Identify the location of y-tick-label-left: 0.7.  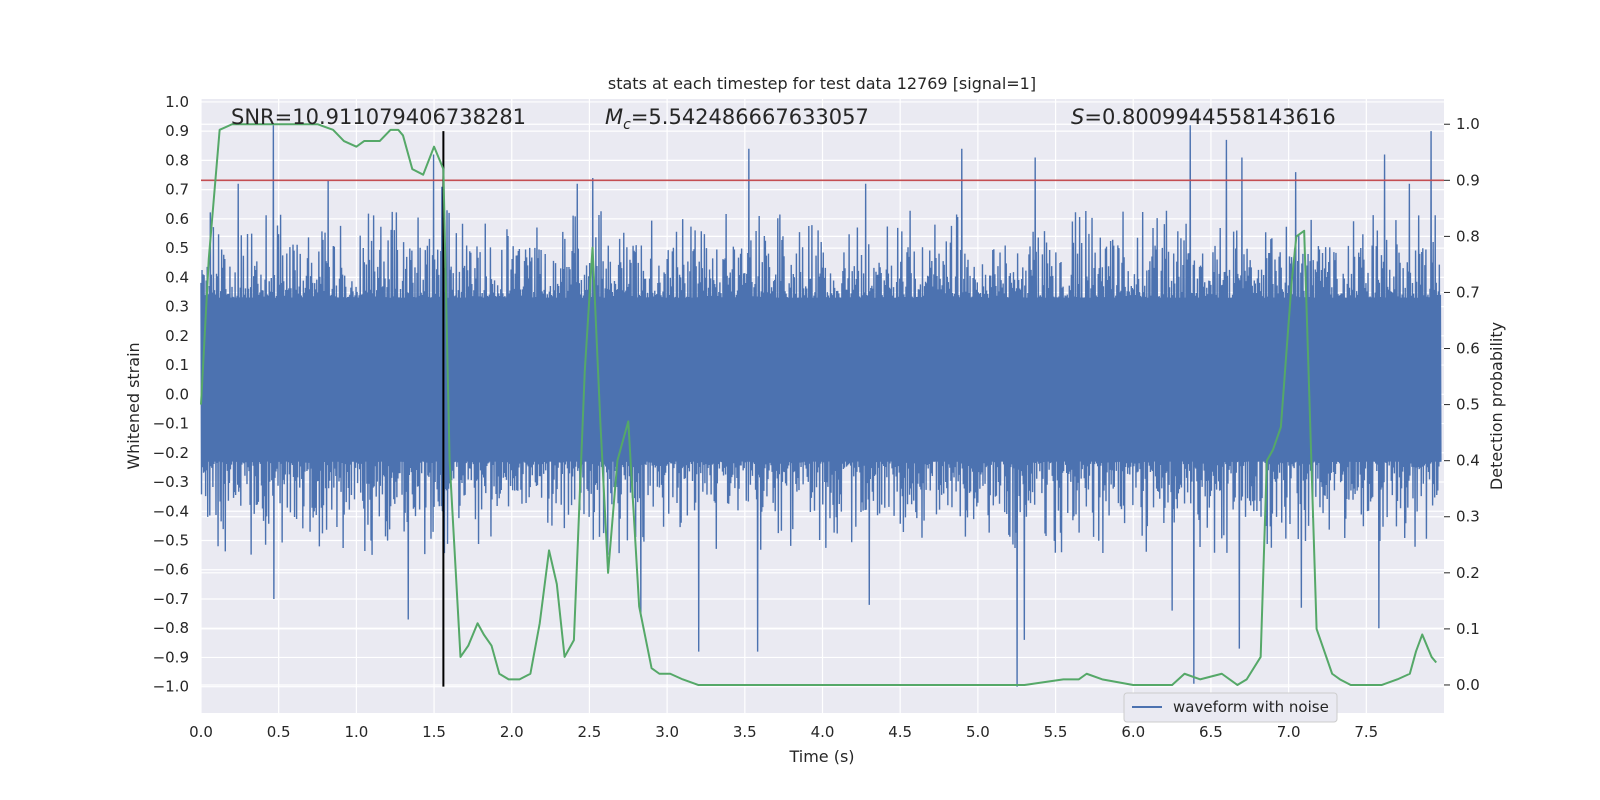
(177, 190).